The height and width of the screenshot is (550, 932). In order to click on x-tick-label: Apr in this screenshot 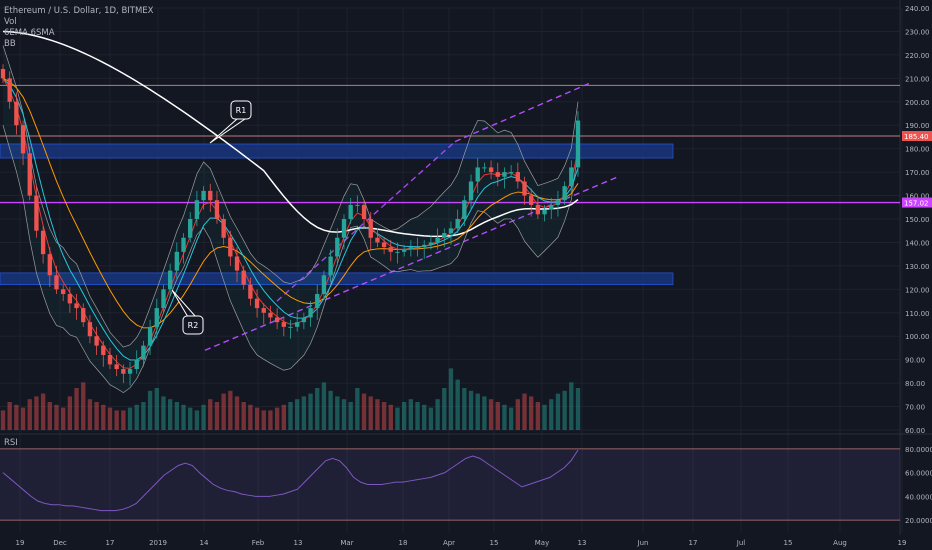, I will do `click(449, 543)`.